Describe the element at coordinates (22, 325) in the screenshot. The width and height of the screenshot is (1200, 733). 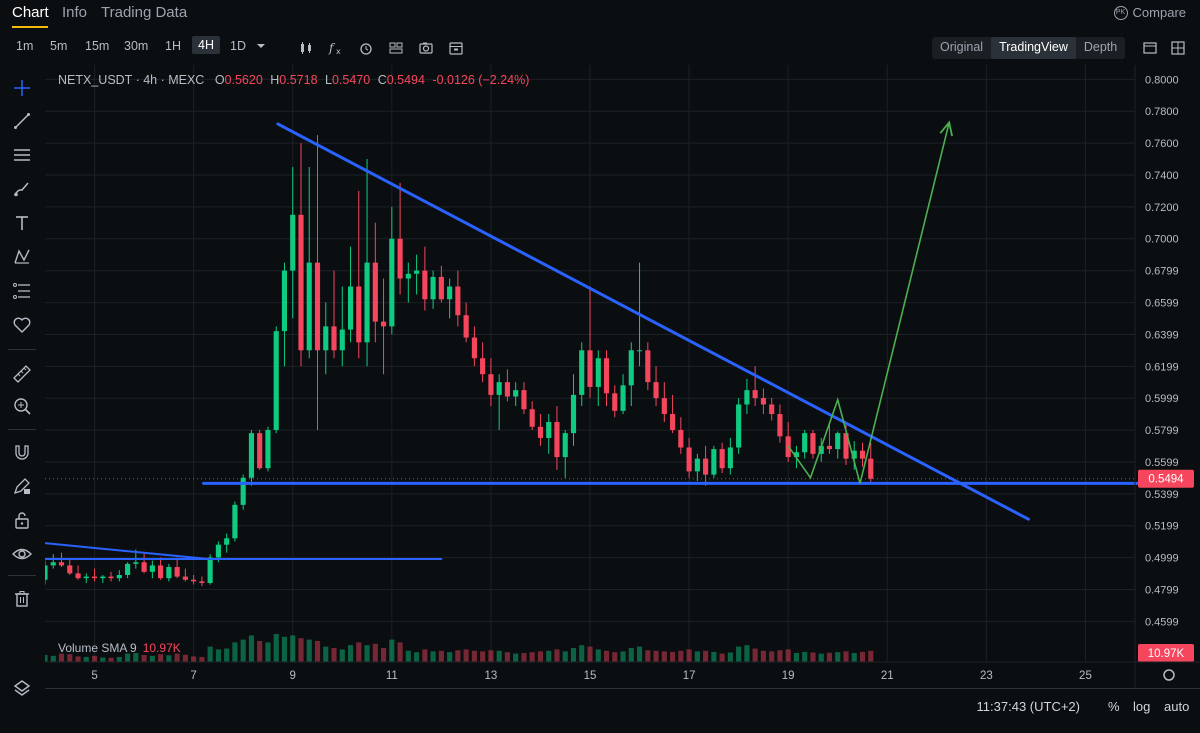
I see `heart-icon` at that location.